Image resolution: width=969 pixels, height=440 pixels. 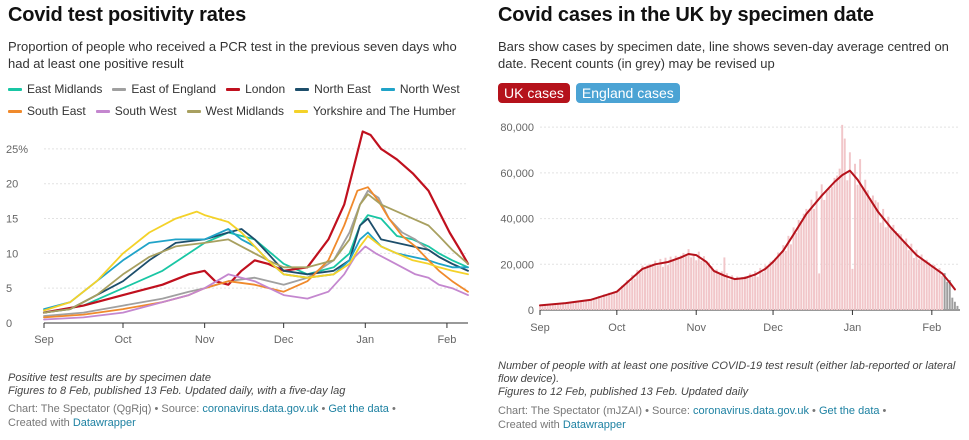 What do you see at coordinates (145, 111) in the screenshot?
I see `legend-label: South West` at bounding box center [145, 111].